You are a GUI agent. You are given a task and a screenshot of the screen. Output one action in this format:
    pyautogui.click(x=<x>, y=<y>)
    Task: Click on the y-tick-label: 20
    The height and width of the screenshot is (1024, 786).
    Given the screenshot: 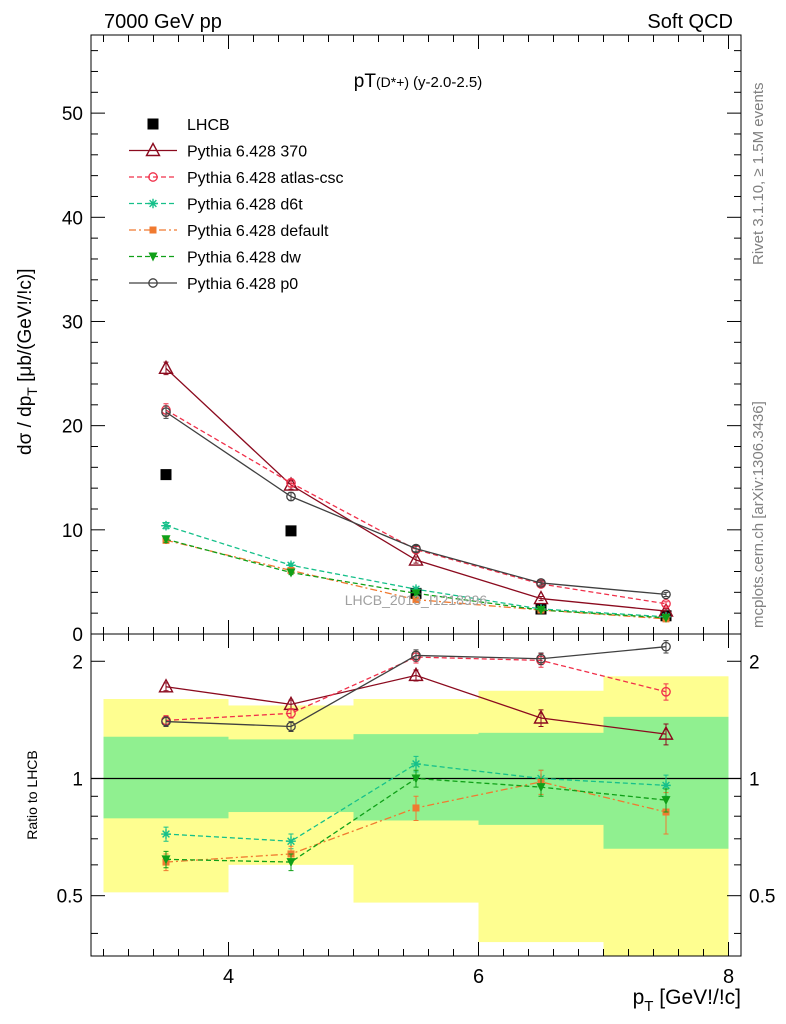 What is the action you would take?
    pyautogui.click(x=72, y=427)
    